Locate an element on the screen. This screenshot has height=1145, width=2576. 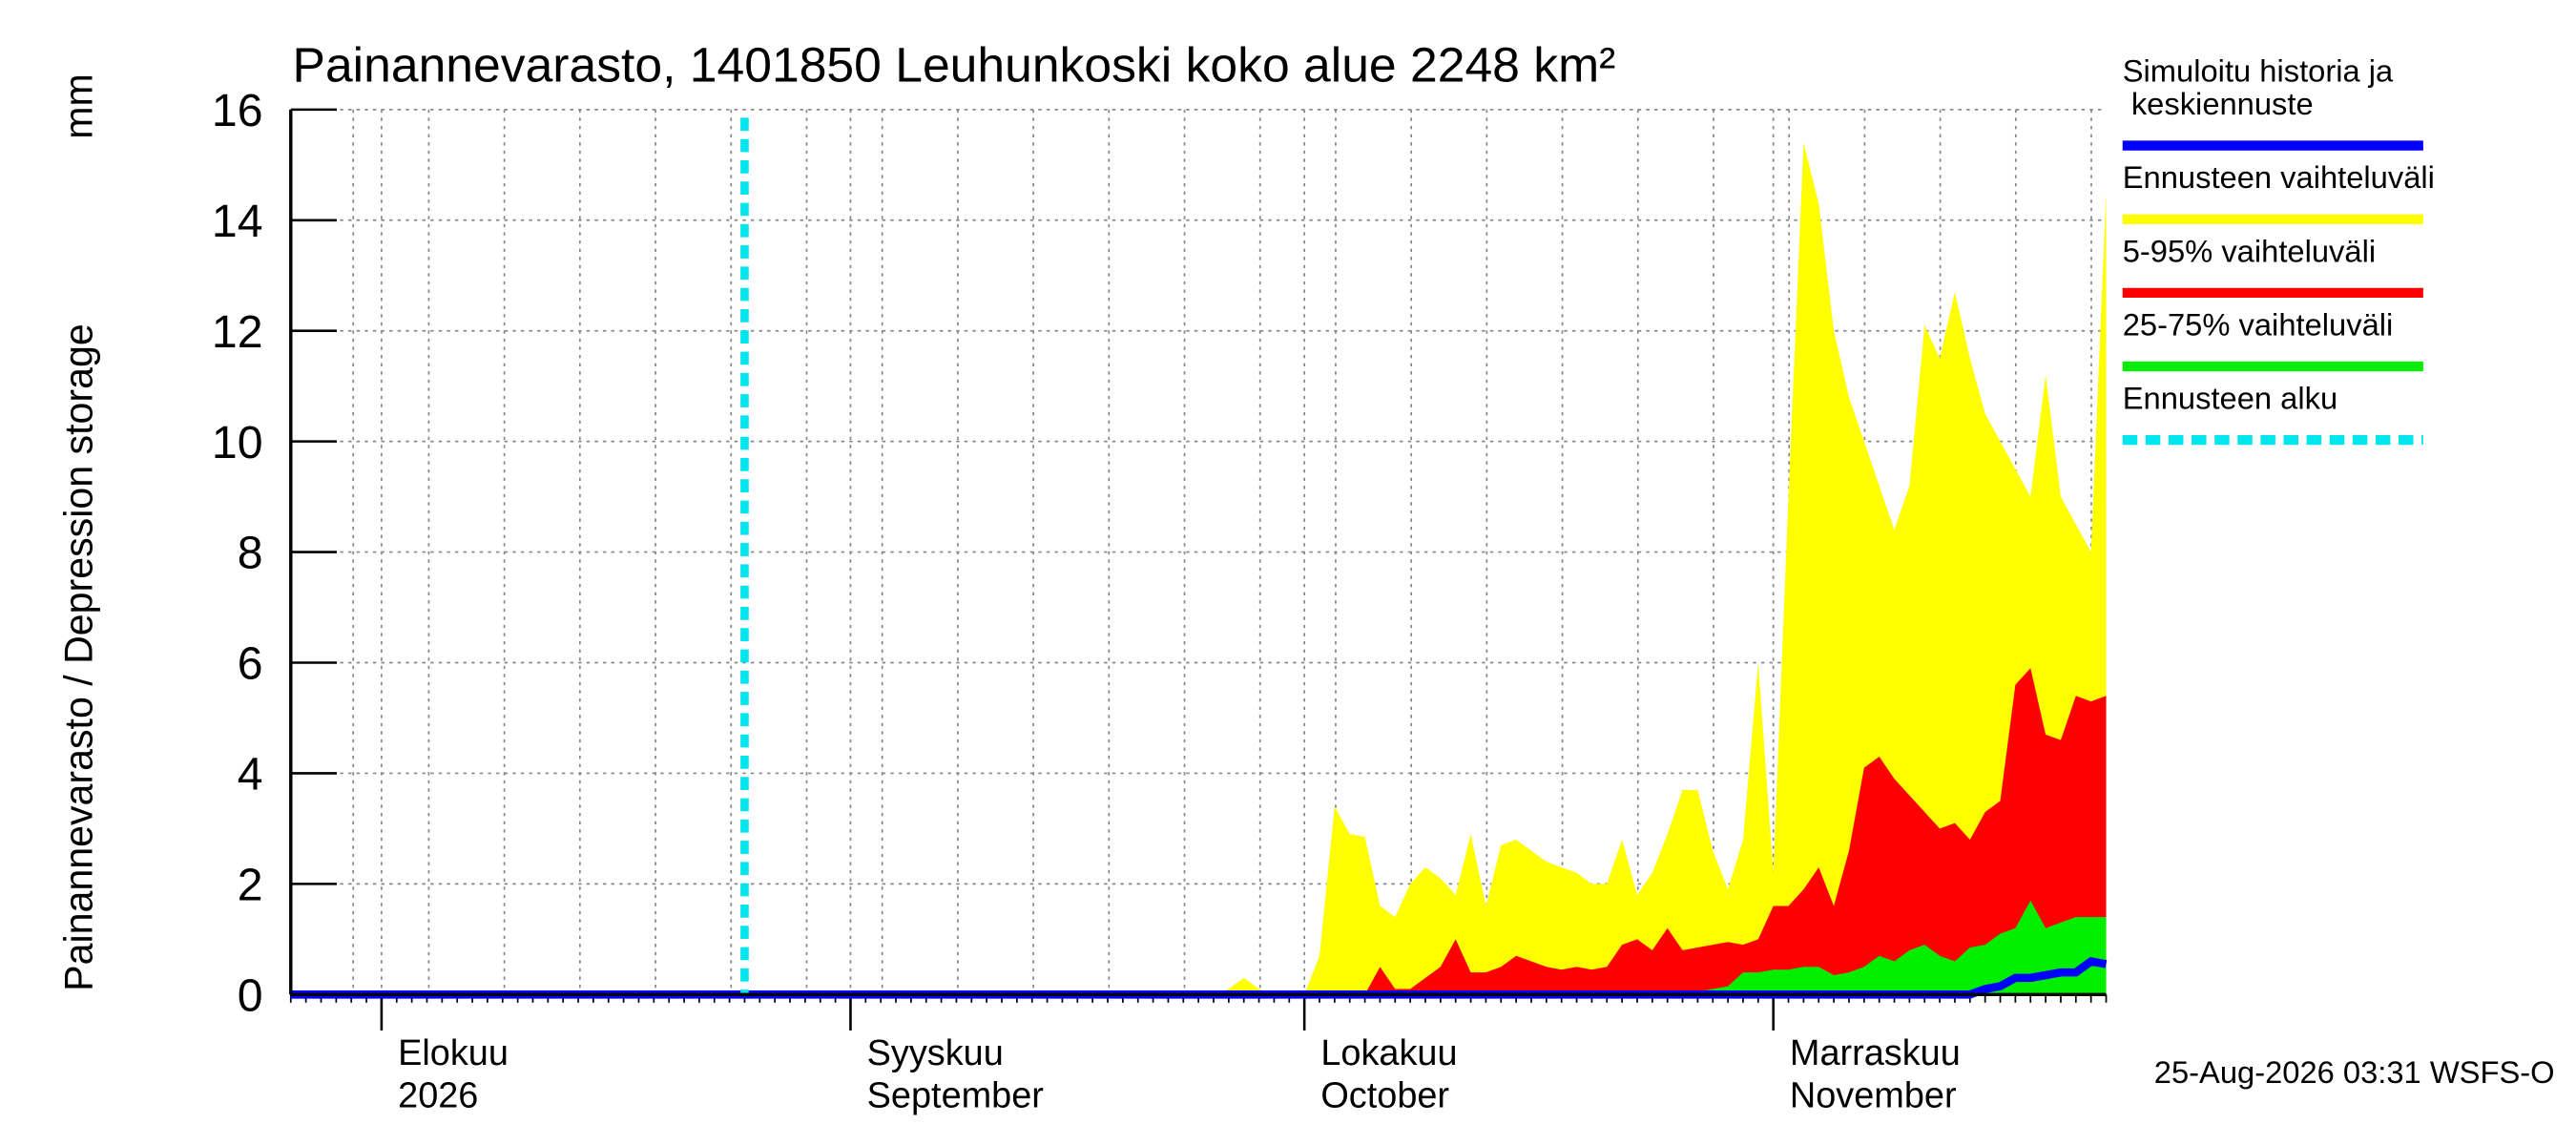
footer: 25-Aug-2026 03:31 WSFS-O is located at coordinates (2354, 1072).